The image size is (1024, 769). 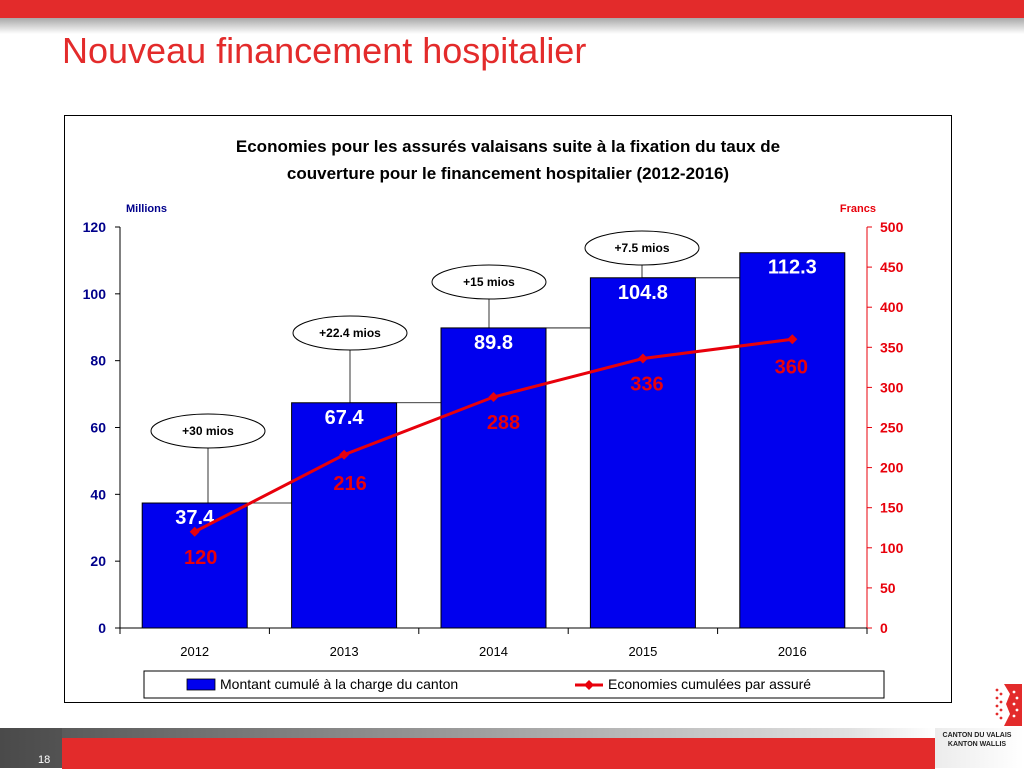 I want to click on logo-line-1: CANTON DU VALAIS, so click(x=977, y=735).